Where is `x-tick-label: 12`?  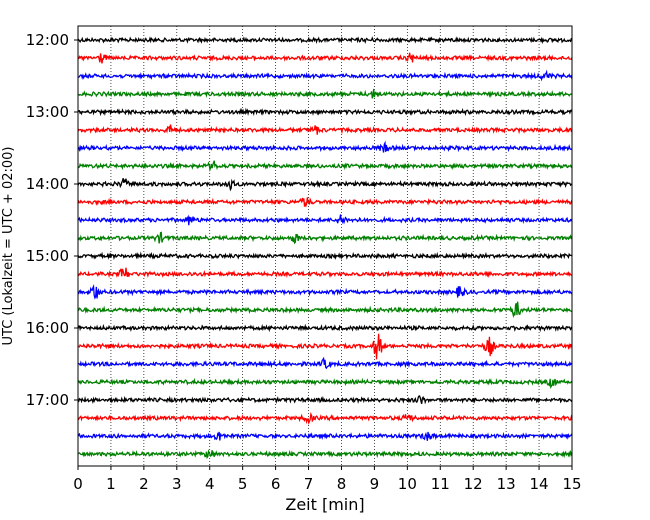
x-tick-label: 12 is located at coordinates (473, 484).